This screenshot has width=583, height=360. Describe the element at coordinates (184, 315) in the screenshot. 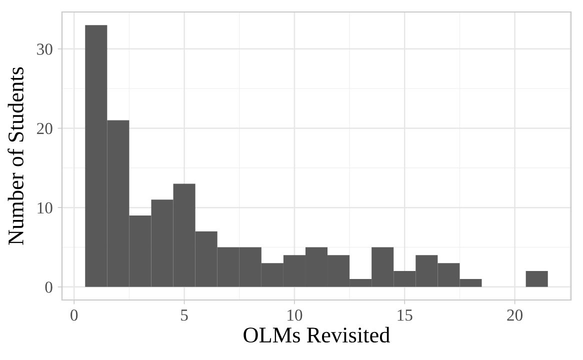

I see `x-tick-label: 5` at that location.